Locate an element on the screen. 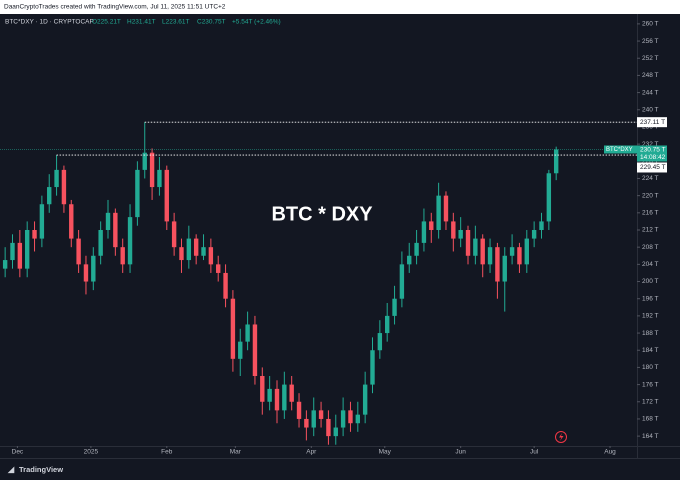 This screenshot has height=480, width=680. y-tick-label: 260 T is located at coordinates (650, 24).